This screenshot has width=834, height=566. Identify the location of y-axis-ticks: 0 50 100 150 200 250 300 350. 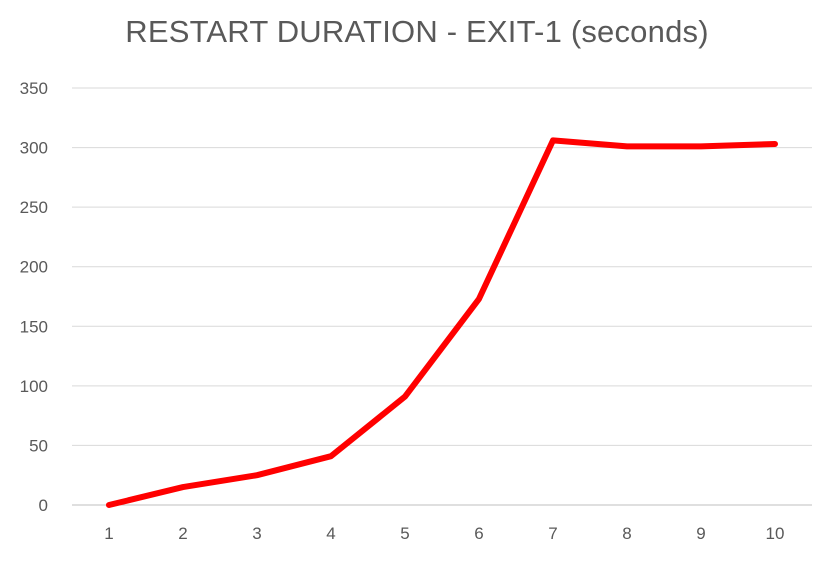
(34, 297).